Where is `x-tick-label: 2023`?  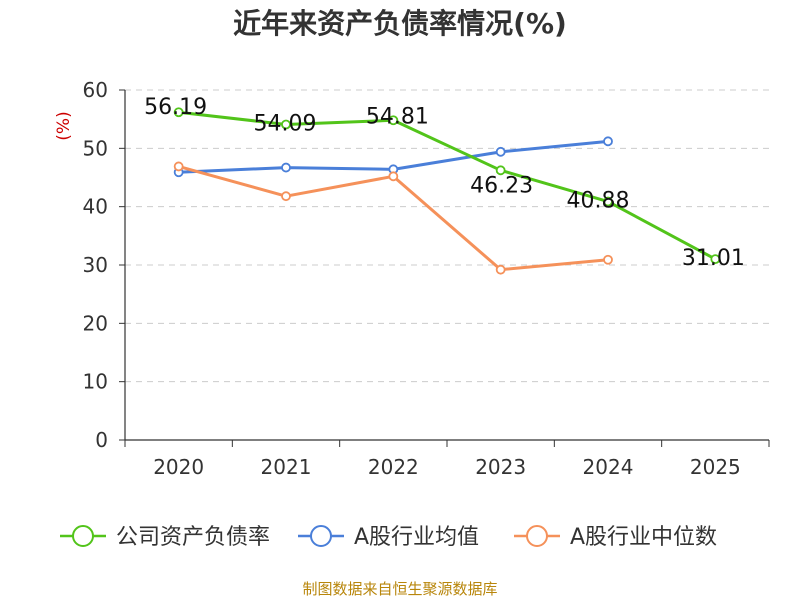 x-tick-label: 2023 is located at coordinates (500, 467).